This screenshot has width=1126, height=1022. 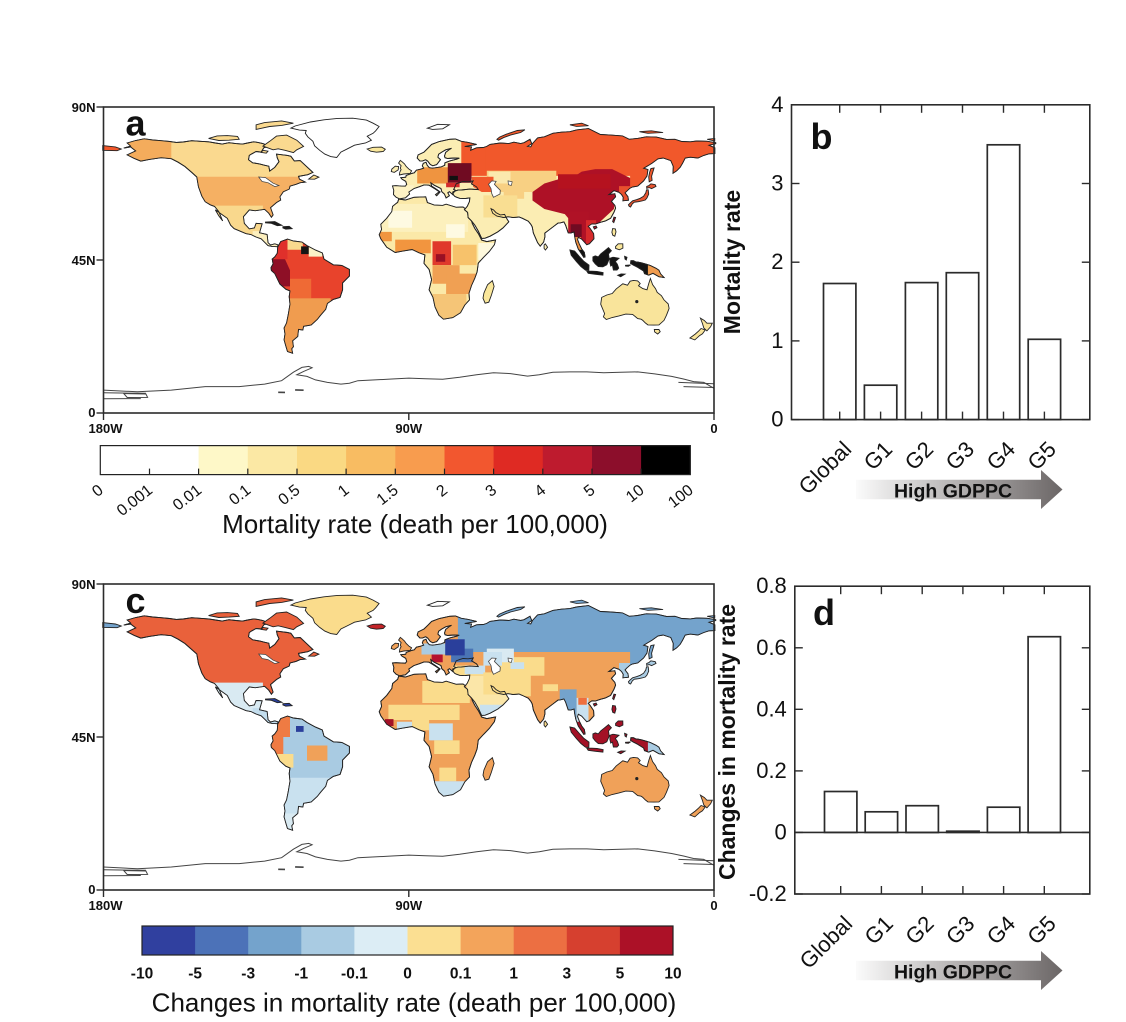 I want to click on svg-text: -1, so click(x=301, y=974).